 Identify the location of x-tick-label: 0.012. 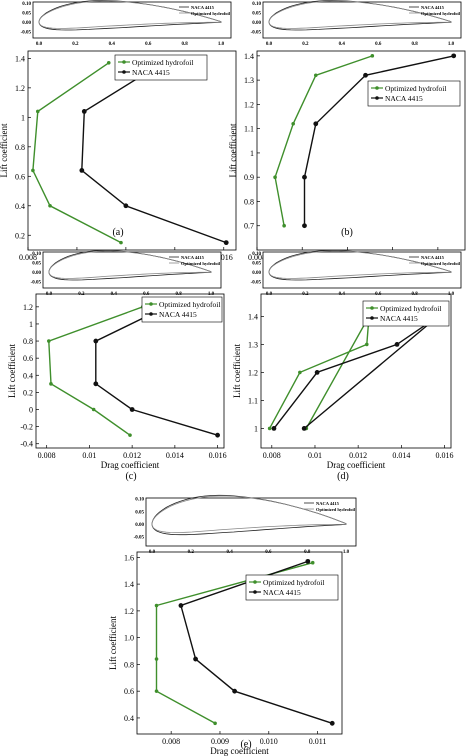
(358, 455).